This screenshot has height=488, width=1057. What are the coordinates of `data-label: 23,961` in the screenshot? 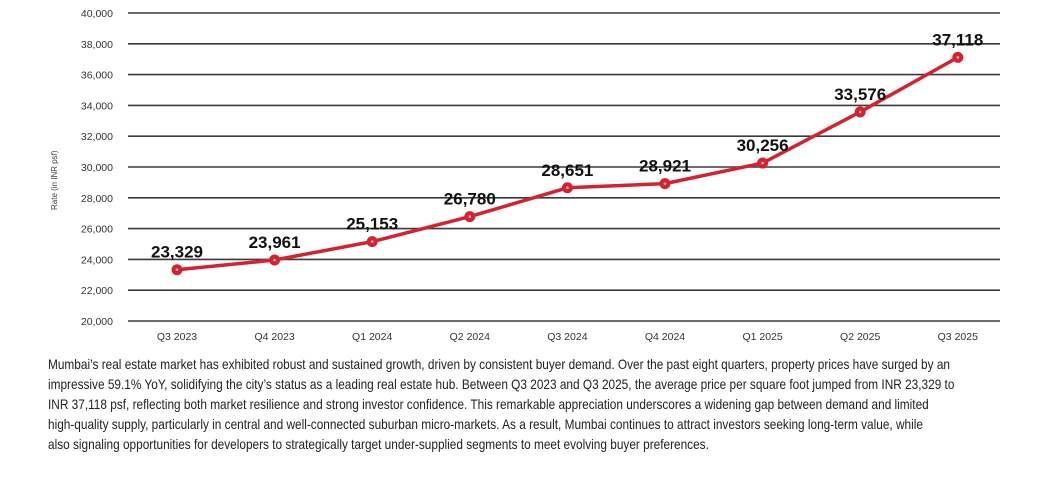 It's located at (275, 242).